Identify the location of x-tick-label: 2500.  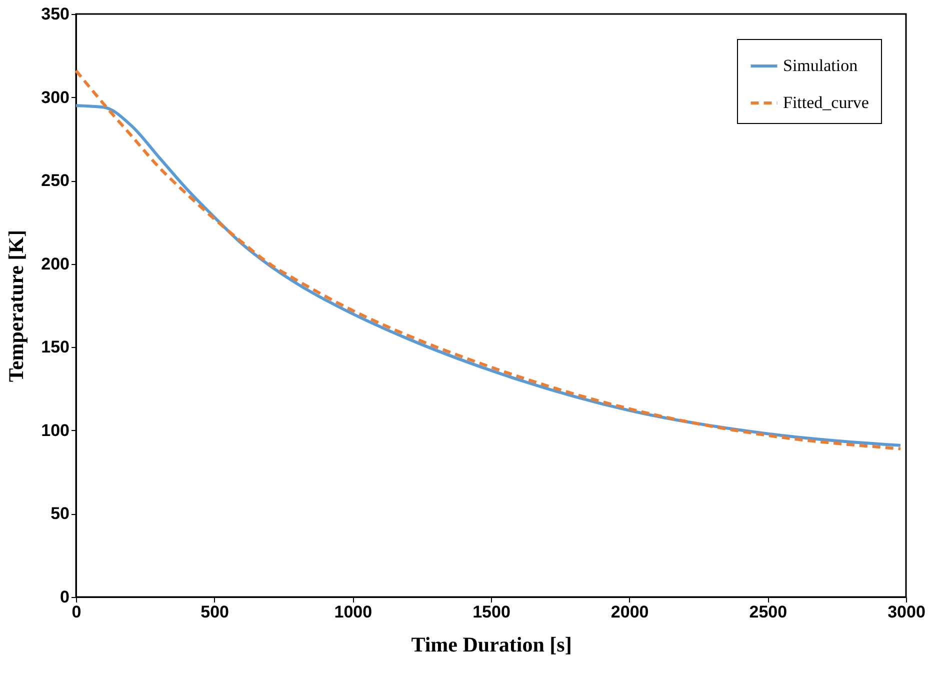
(768, 612).